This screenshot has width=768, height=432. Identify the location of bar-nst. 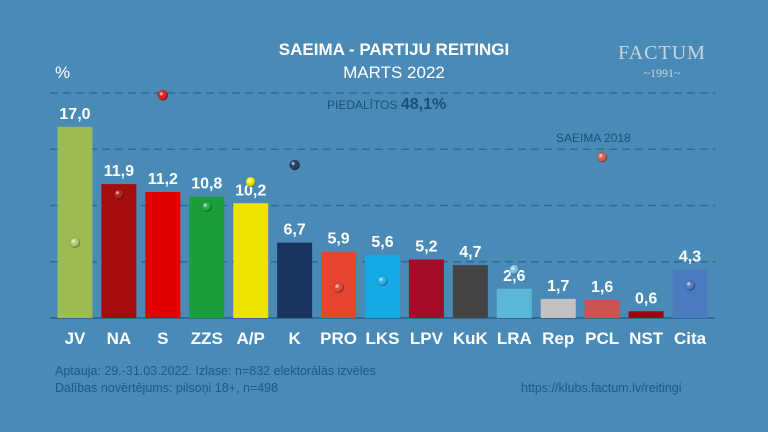
(646, 314).